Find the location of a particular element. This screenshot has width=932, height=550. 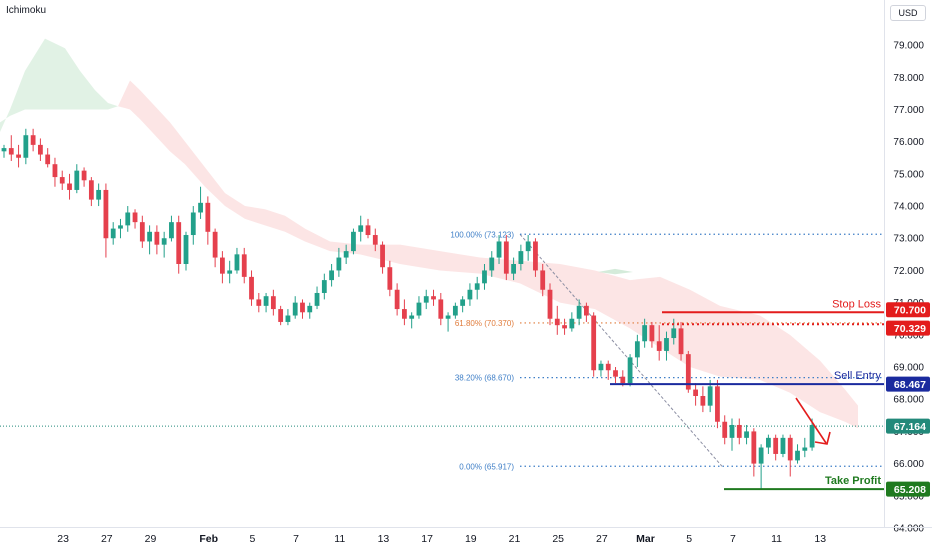

time-tick-label: 7 is located at coordinates (296, 539).